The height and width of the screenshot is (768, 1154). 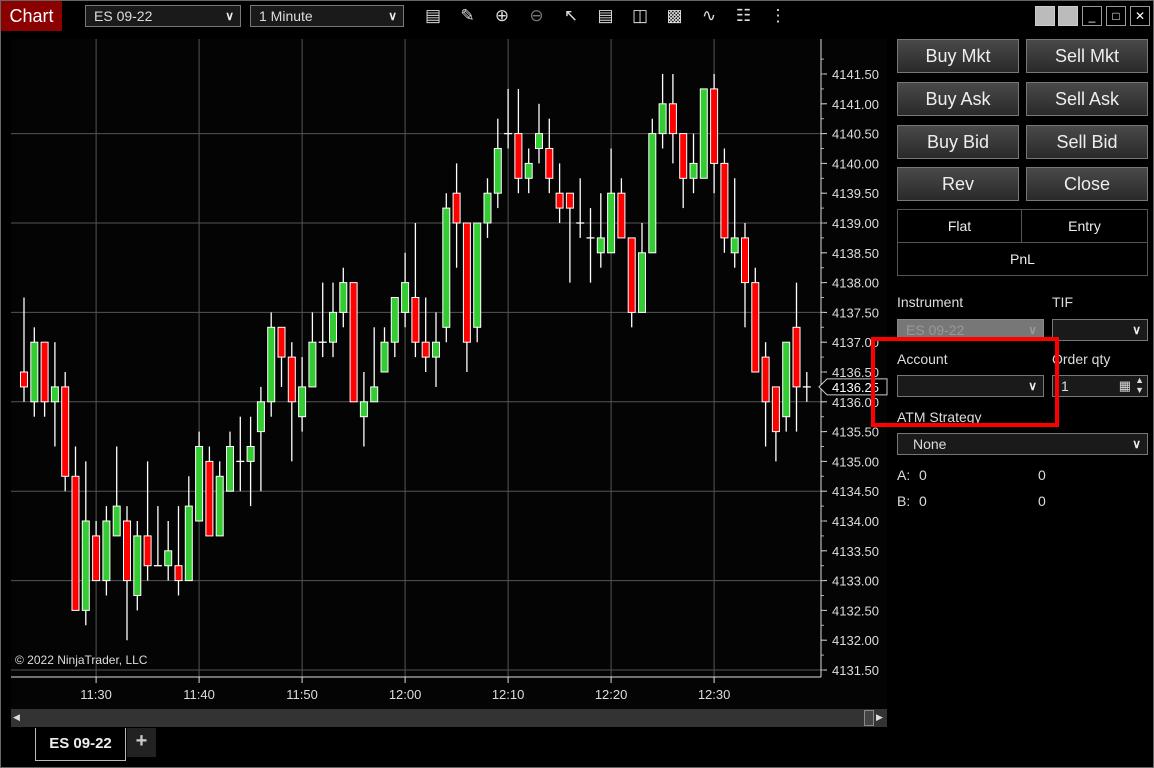 What do you see at coordinates (855, 670) in the screenshot?
I see `price-tick-label: 4131.50` at bounding box center [855, 670].